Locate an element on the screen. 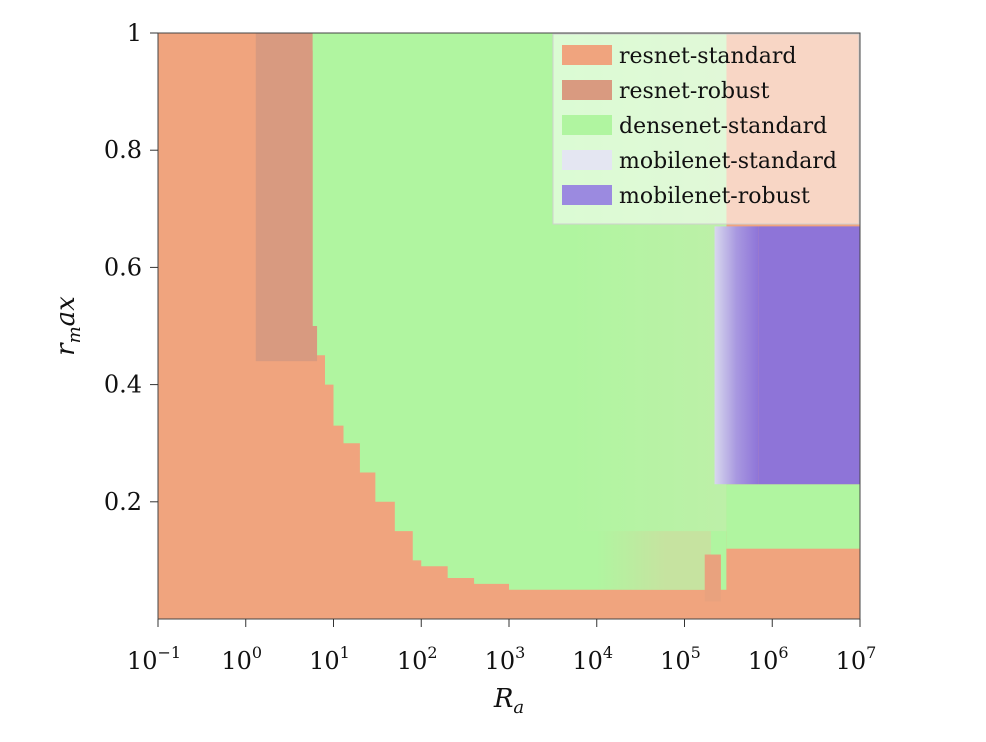  x-axis: 10⁻¹ 10⁰ 10¹ 10² 10³ 10⁴ 10⁵ 10⁶ 10⁷ is located at coordinates (501, 647).